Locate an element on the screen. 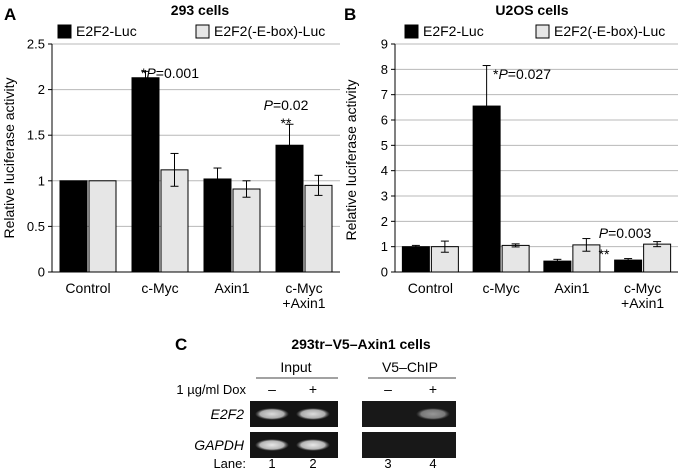 This screenshot has width=685, height=474. panel-a-ytick-label: 1 is located at coordinates (41, 180).